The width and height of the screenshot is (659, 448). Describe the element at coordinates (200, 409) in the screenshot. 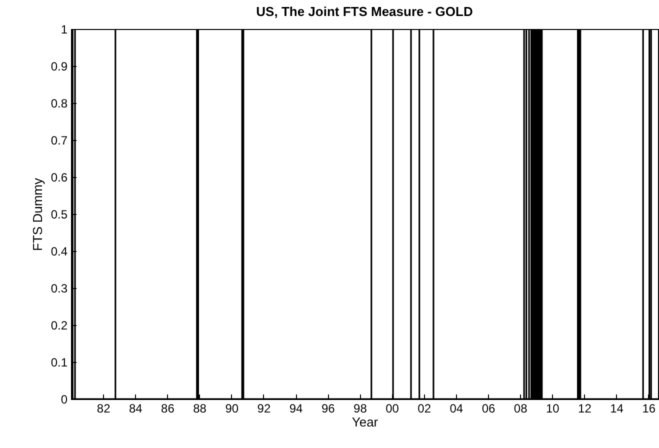

I see `x-tick-label: 88` at that location.